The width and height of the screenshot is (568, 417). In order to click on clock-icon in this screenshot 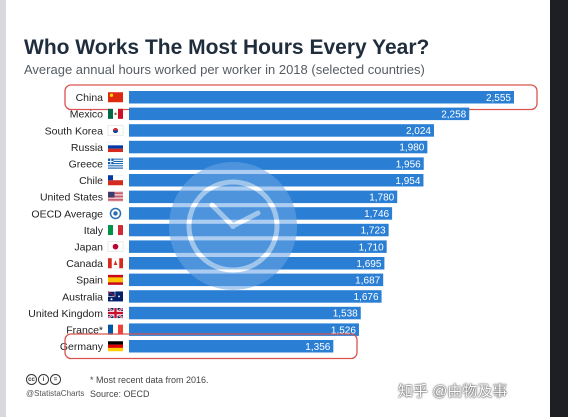, I will do `click(233, 226)`.